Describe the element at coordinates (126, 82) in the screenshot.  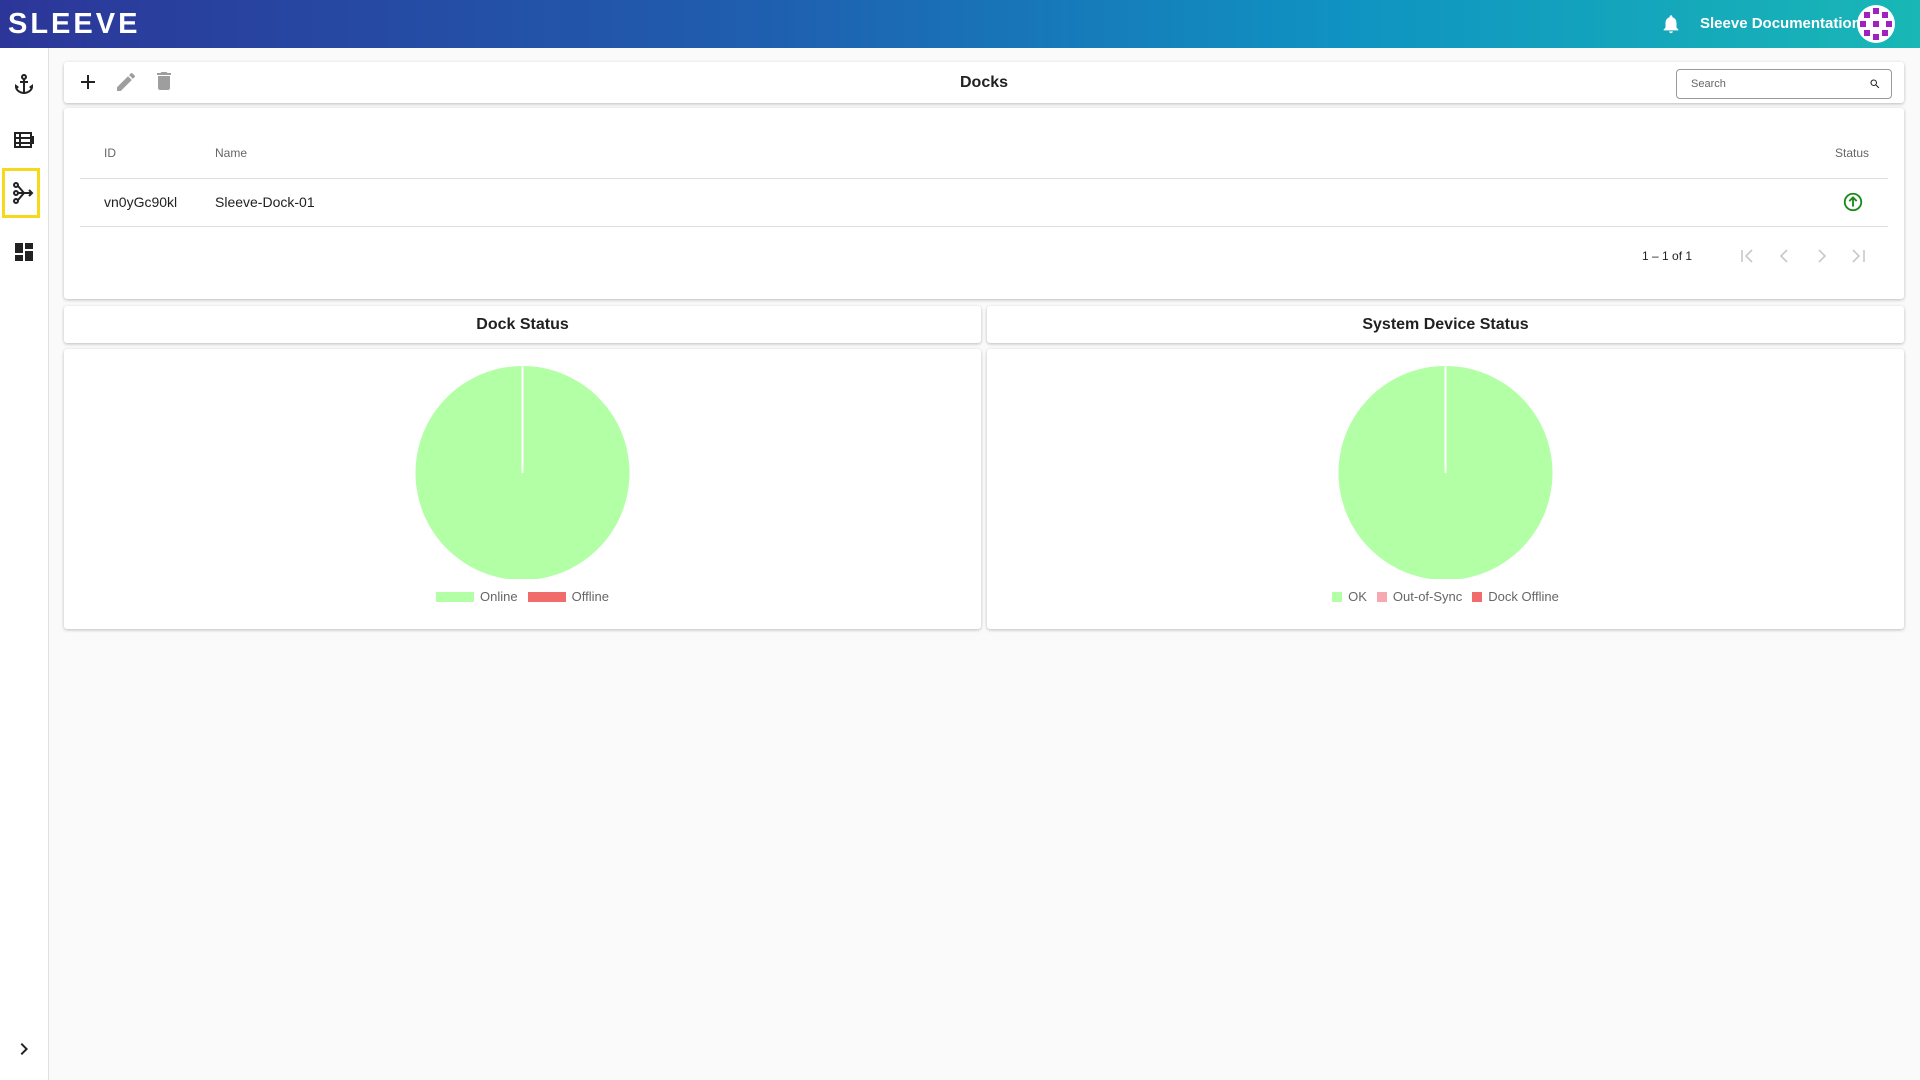
I see `edit-button` at that location.